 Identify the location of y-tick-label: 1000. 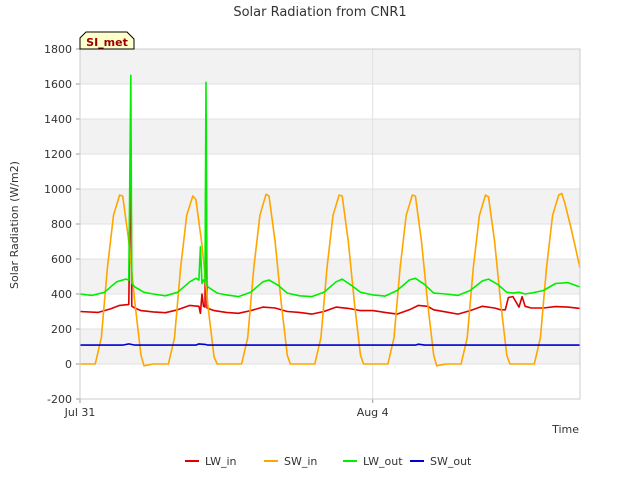
(58, 189).